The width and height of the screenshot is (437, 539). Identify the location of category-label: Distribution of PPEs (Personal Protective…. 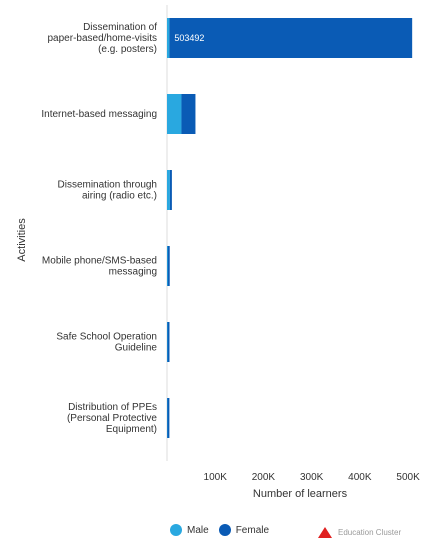
(112, 418).